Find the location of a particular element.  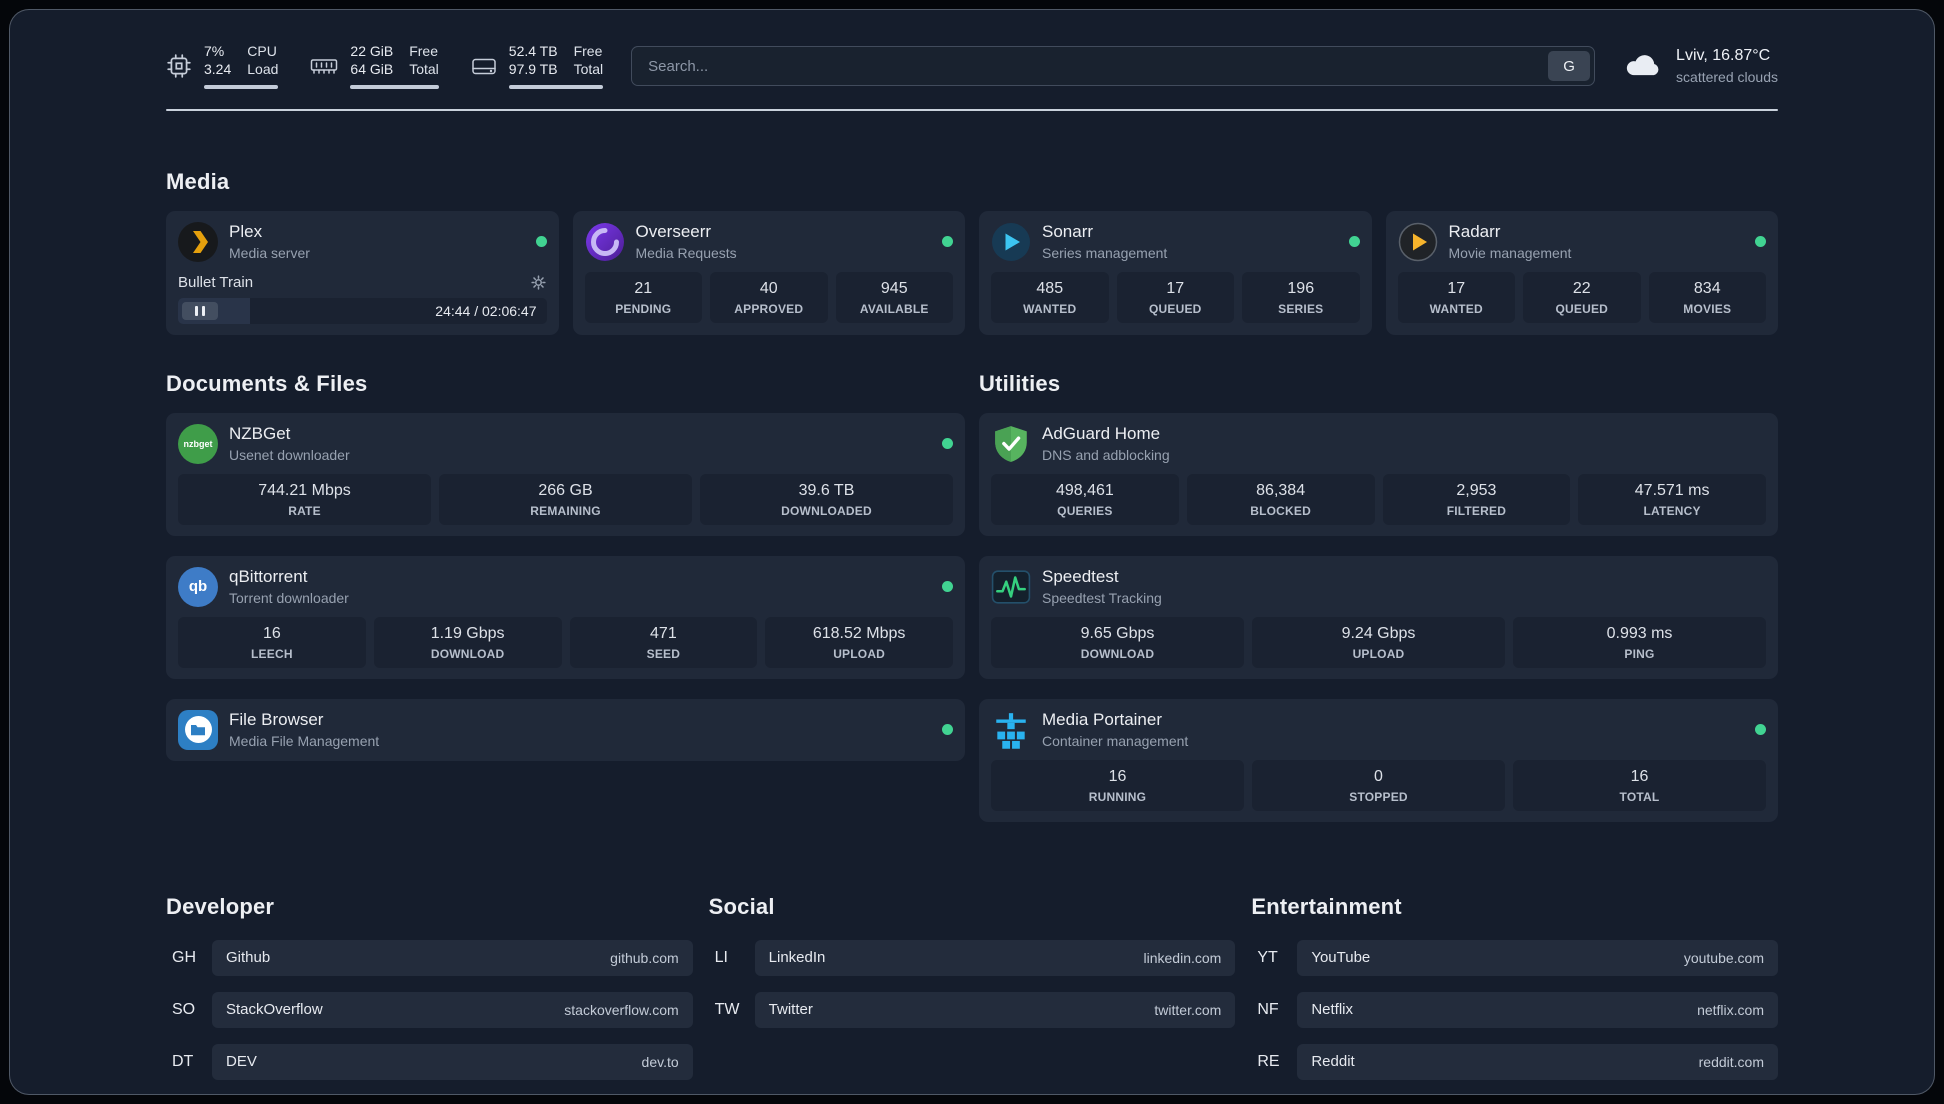

service-card-plex: Plex Media server Bullet Train is located at coordinates (362, 272).